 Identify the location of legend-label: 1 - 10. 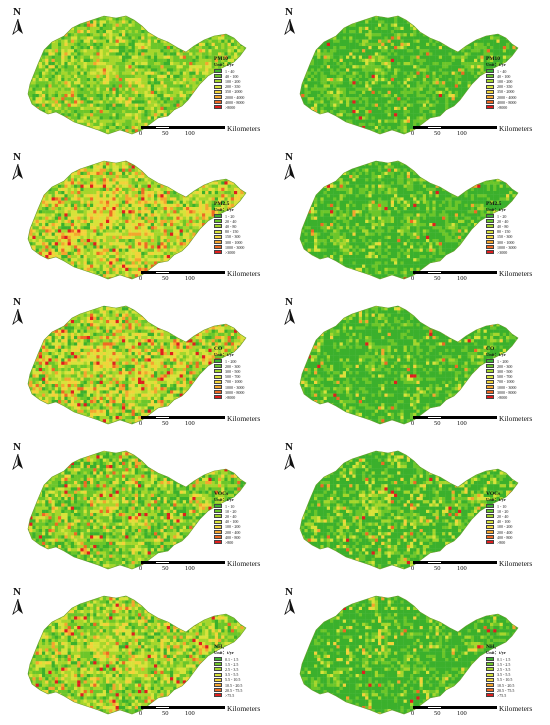
(501, 506).